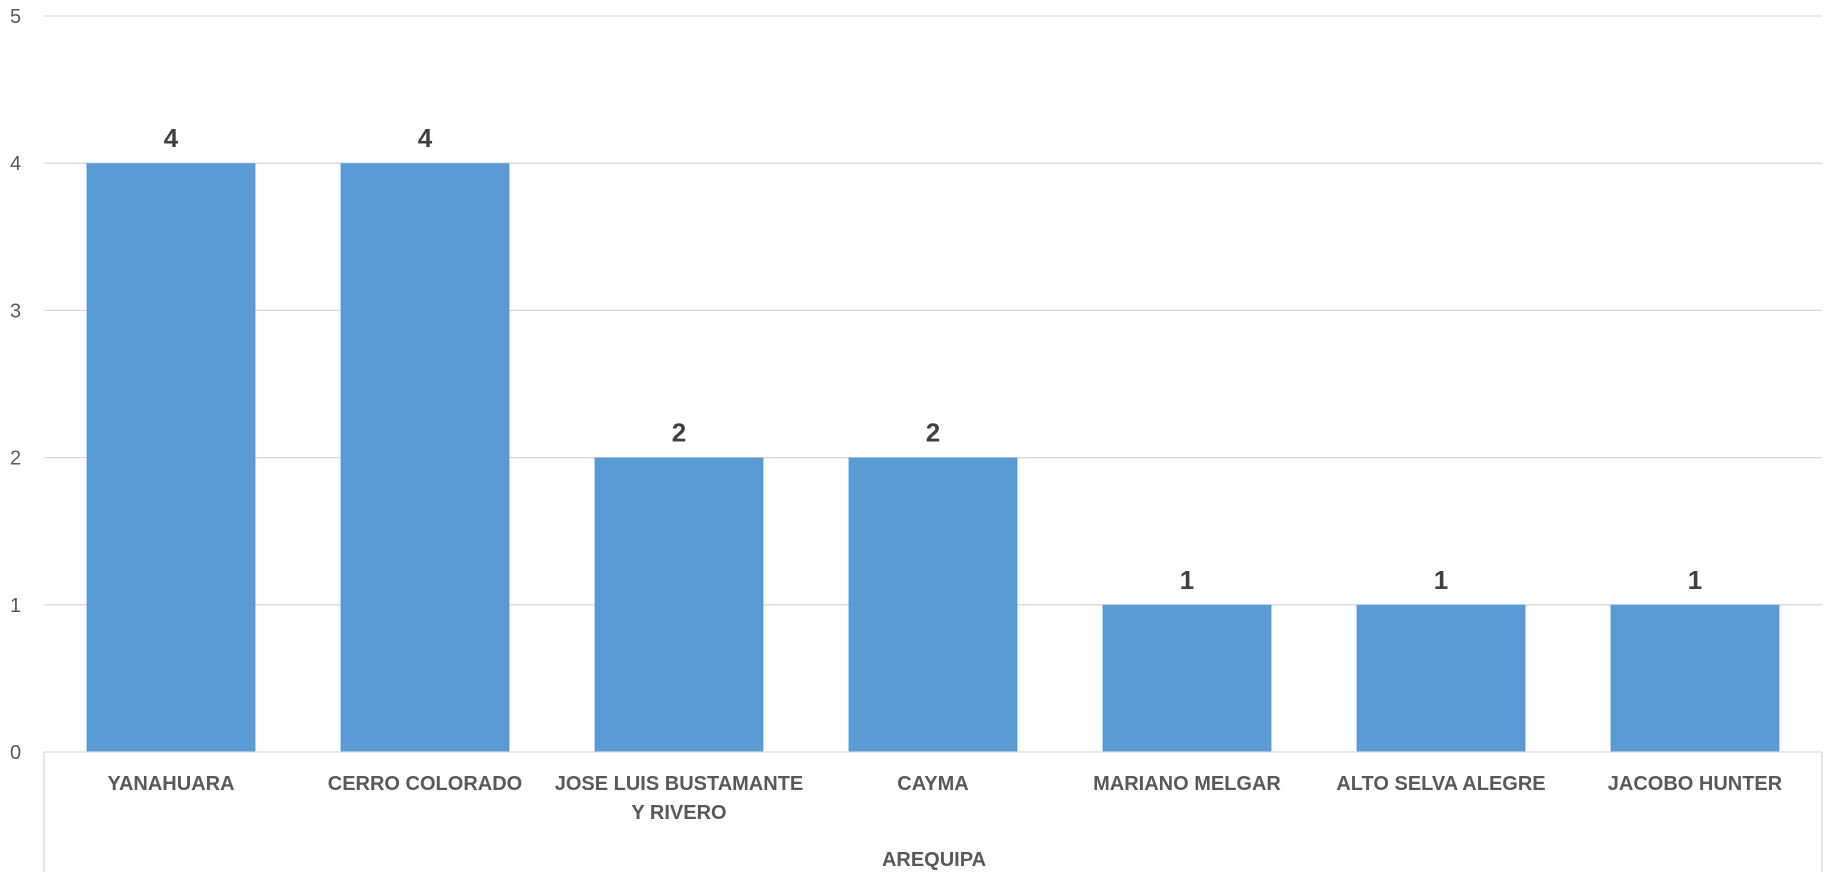 The image size is (1824, 872). What do you see at coordinates (15, 753) in the screenshot?
I see `y-tick-label: 0` at bounding box center [15, 753].